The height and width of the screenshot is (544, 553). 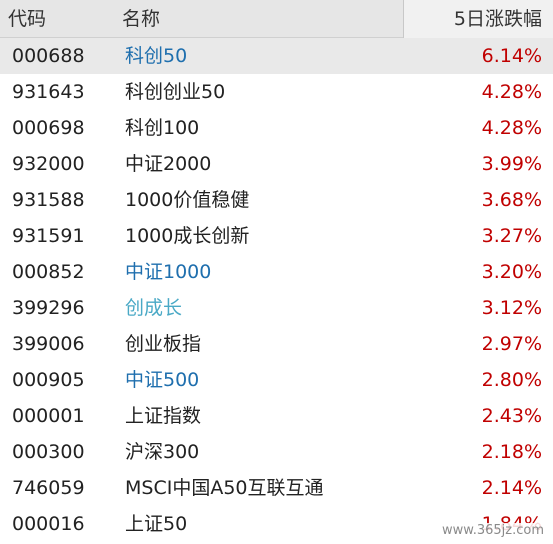 What do you see at coordinates (154, 308) in the screenshot?
I see `index-name: 创成长` at bounding box center [154, 308].